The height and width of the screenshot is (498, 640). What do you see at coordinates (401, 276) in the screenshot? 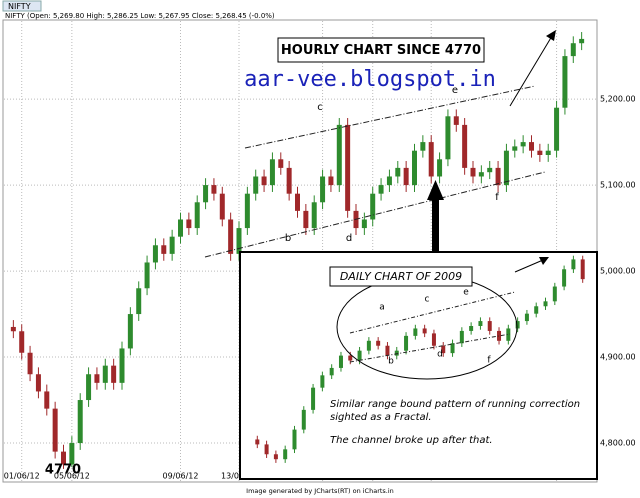
I see `inset-title-box` at bounding box center [401, 276].